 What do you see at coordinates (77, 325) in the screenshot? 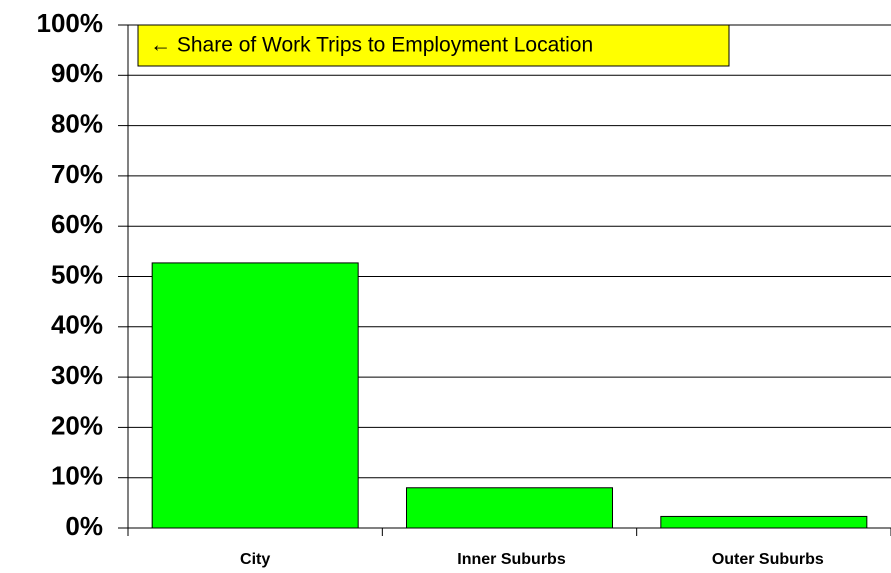
I see `y-tick-label: 40%` at bounding box center [77, 325].